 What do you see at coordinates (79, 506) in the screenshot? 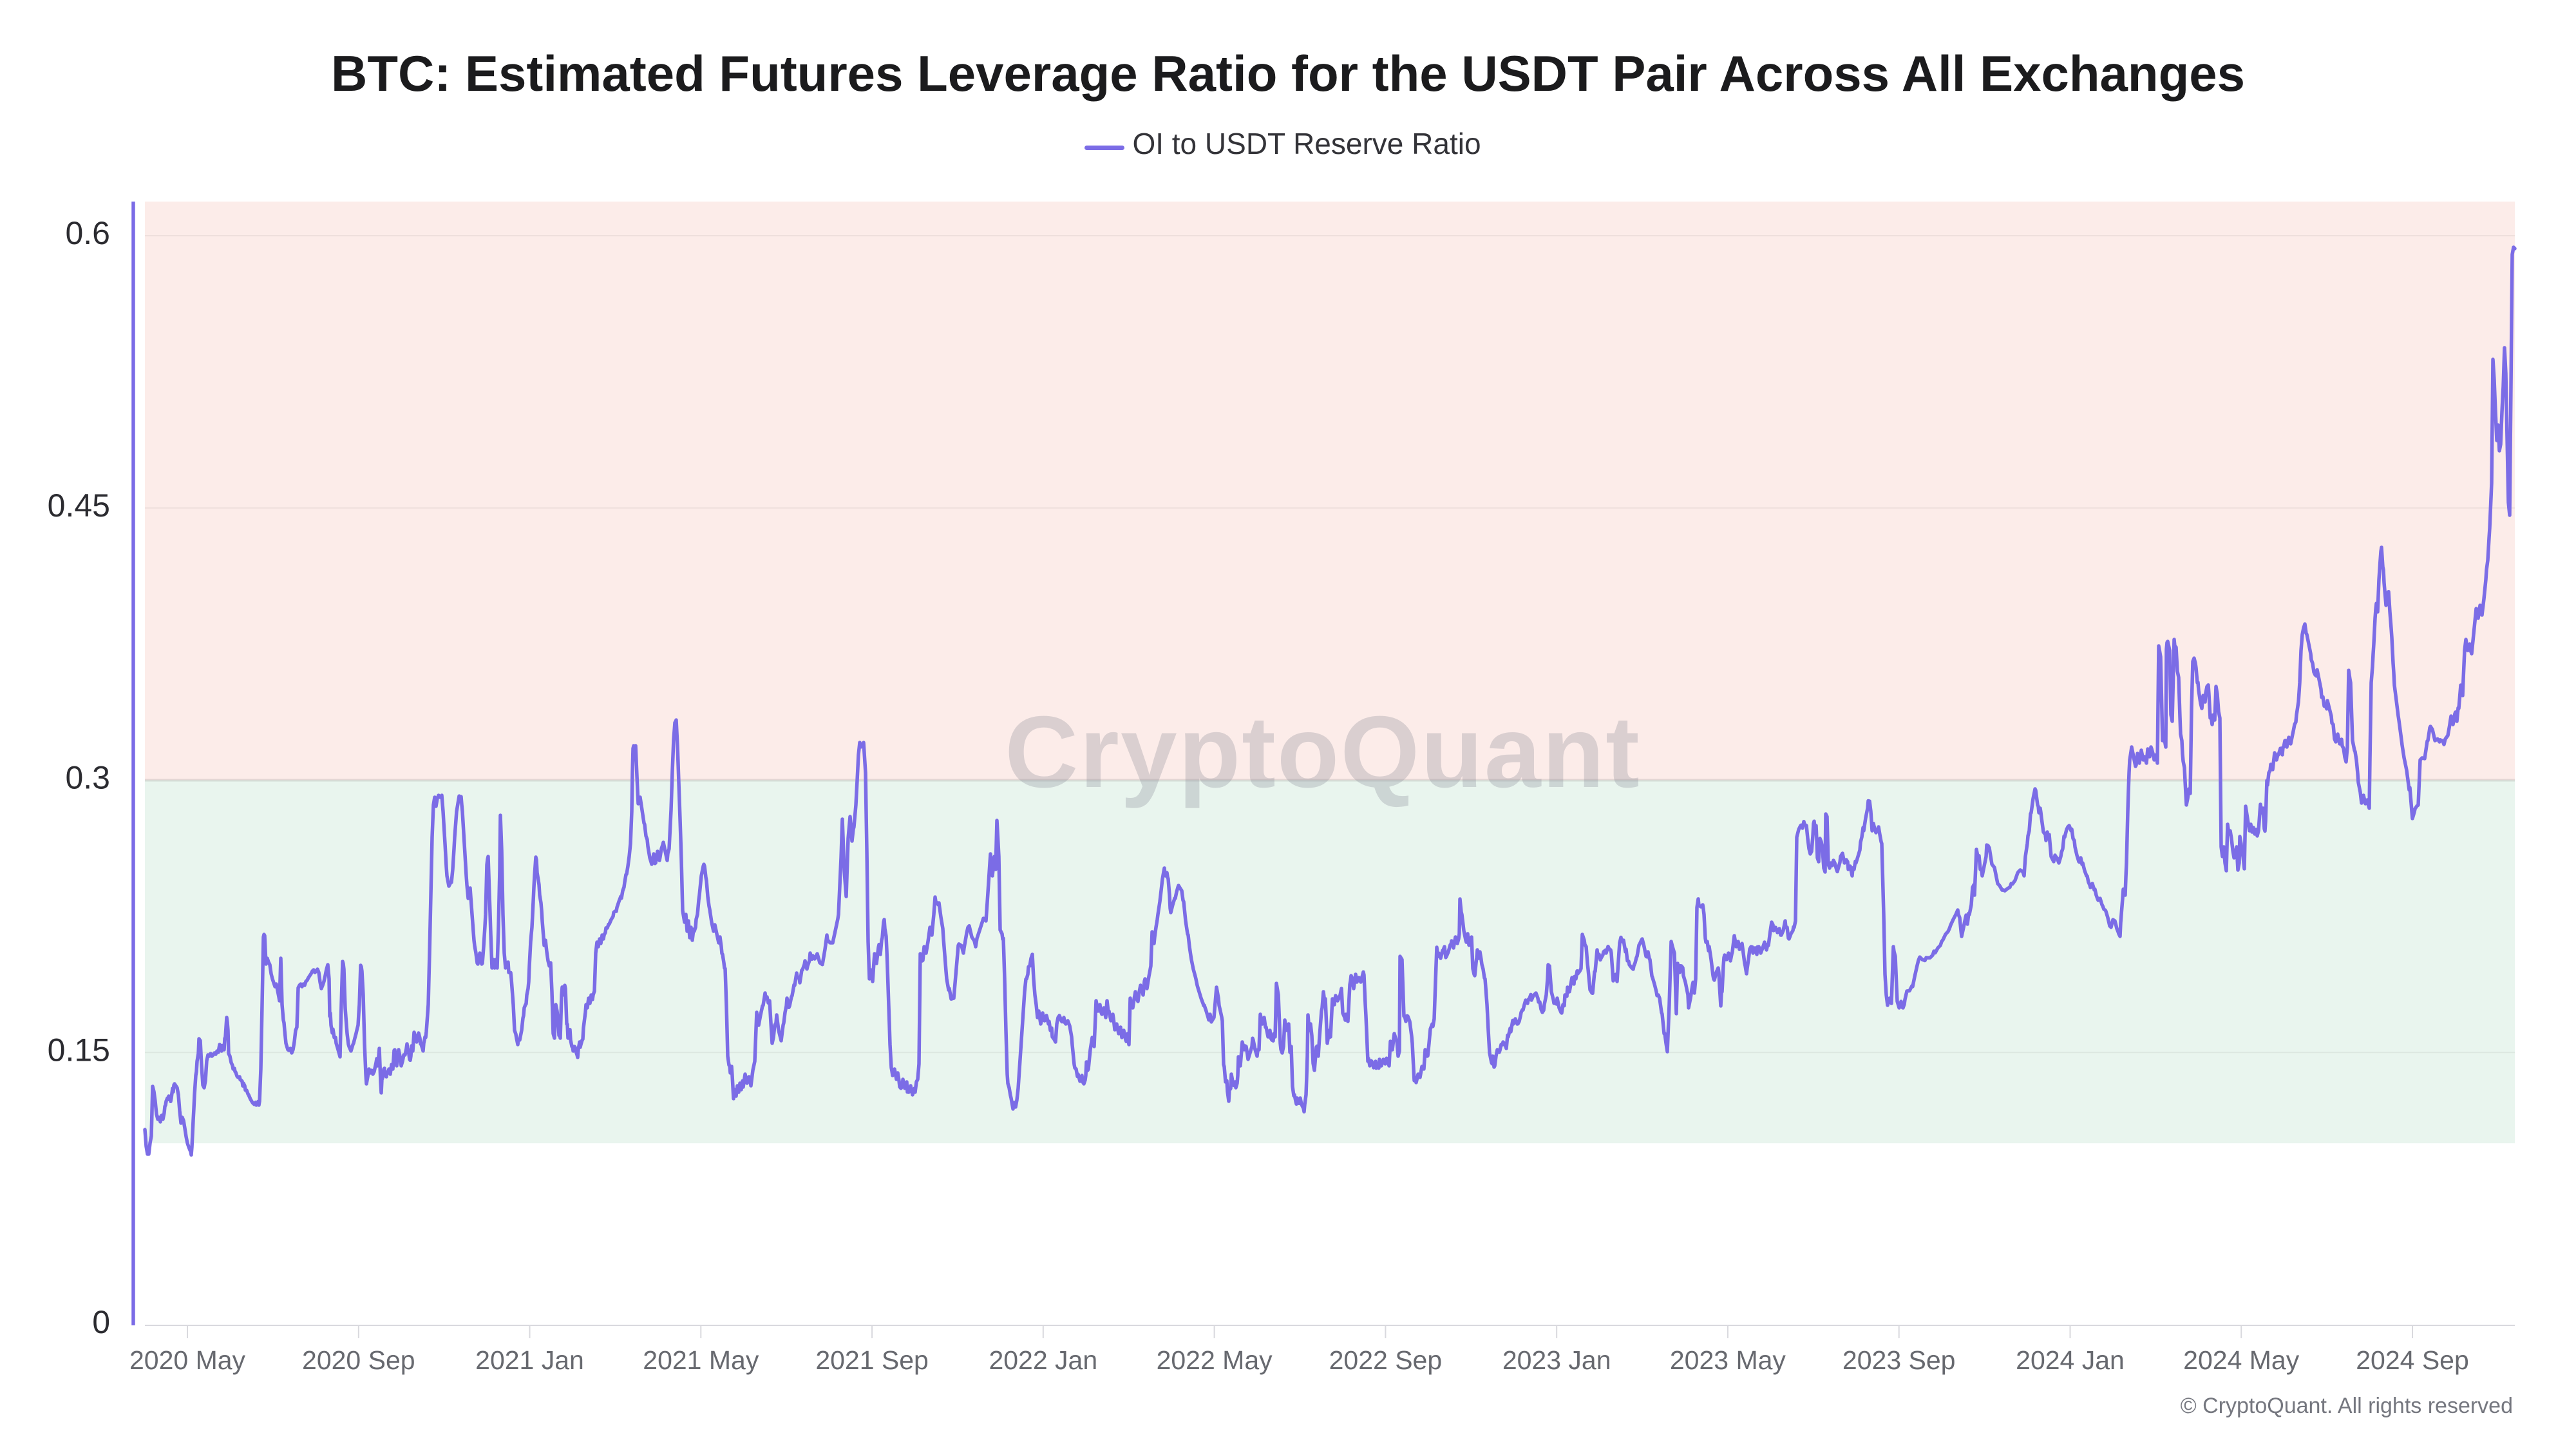
I see `svg-text: 0.45` at bounding box center [79, 506].